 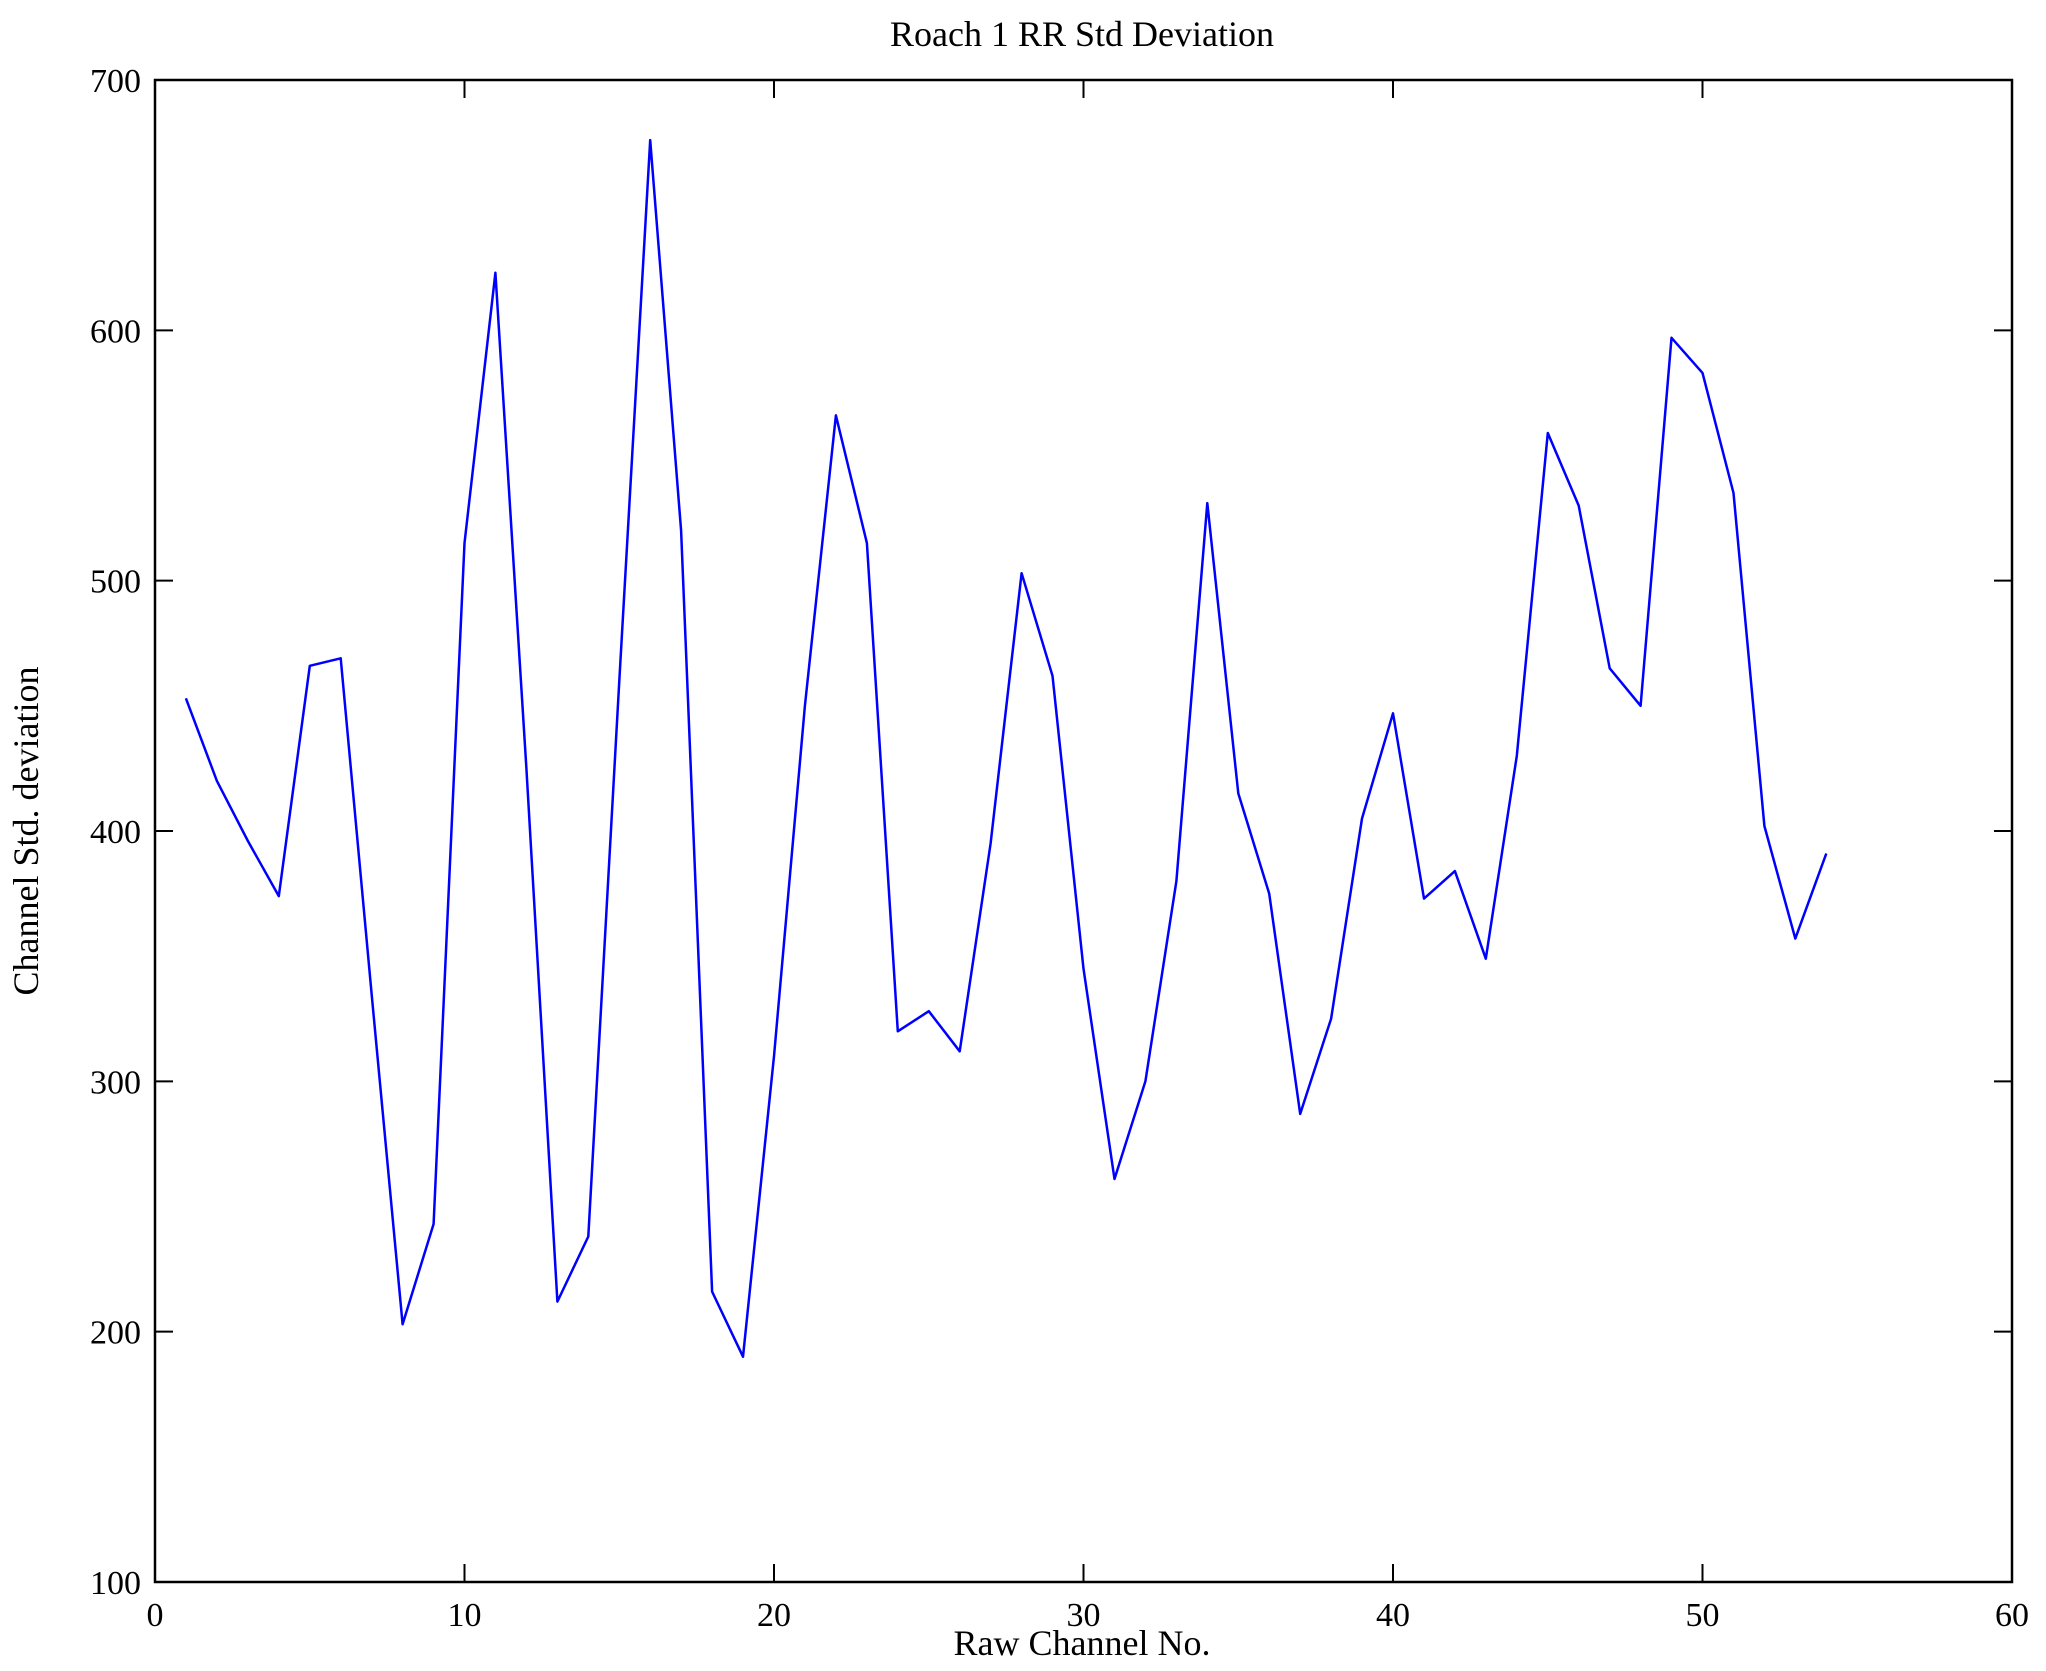 I want to click on x-tick-label: 0, so click(x=155, y=1615).